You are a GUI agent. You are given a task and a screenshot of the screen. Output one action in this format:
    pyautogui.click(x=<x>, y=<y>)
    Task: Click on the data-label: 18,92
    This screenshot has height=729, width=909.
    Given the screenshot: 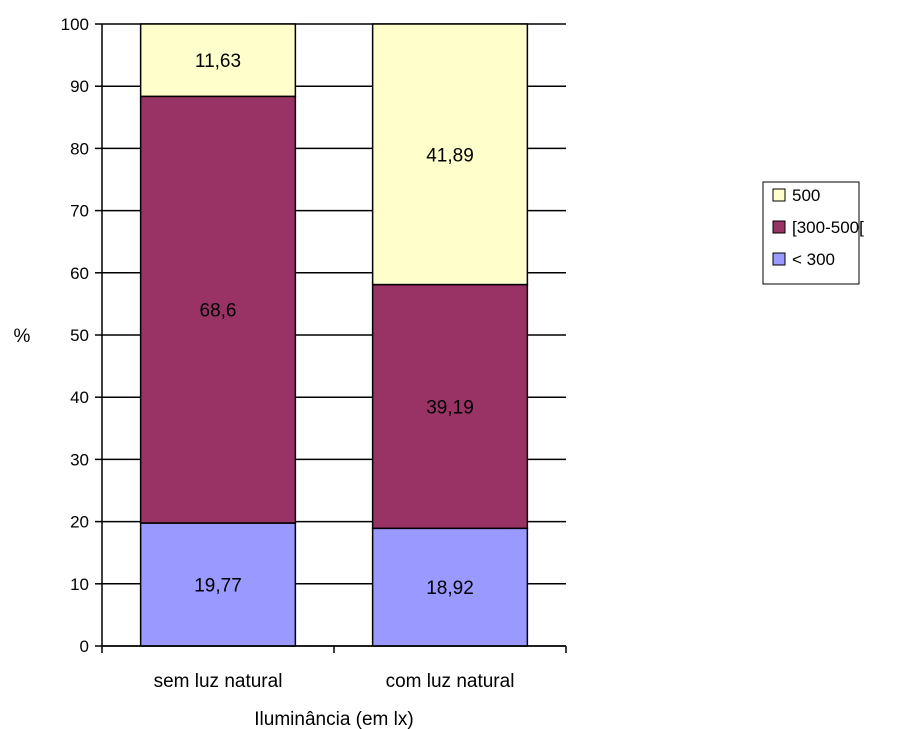 What is the action you would take?
    pyautogui.click(x=450, y=588)
    